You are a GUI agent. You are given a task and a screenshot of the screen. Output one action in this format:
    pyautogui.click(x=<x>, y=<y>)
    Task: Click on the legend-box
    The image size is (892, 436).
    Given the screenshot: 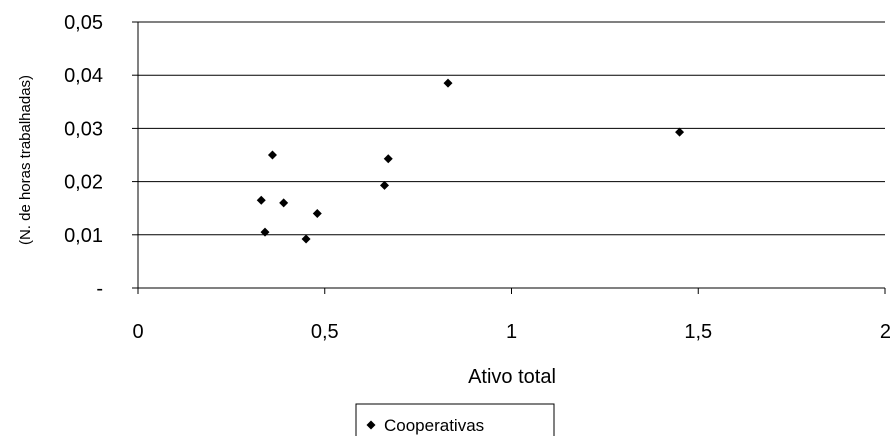 What is the action you would take?
    pyautogui.click(x=455, y=419)
    